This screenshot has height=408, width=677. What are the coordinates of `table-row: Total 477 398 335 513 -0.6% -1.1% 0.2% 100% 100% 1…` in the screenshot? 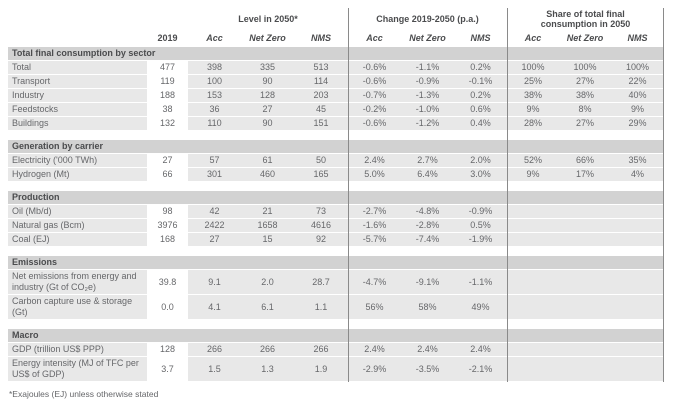 It's located at (336, 68).